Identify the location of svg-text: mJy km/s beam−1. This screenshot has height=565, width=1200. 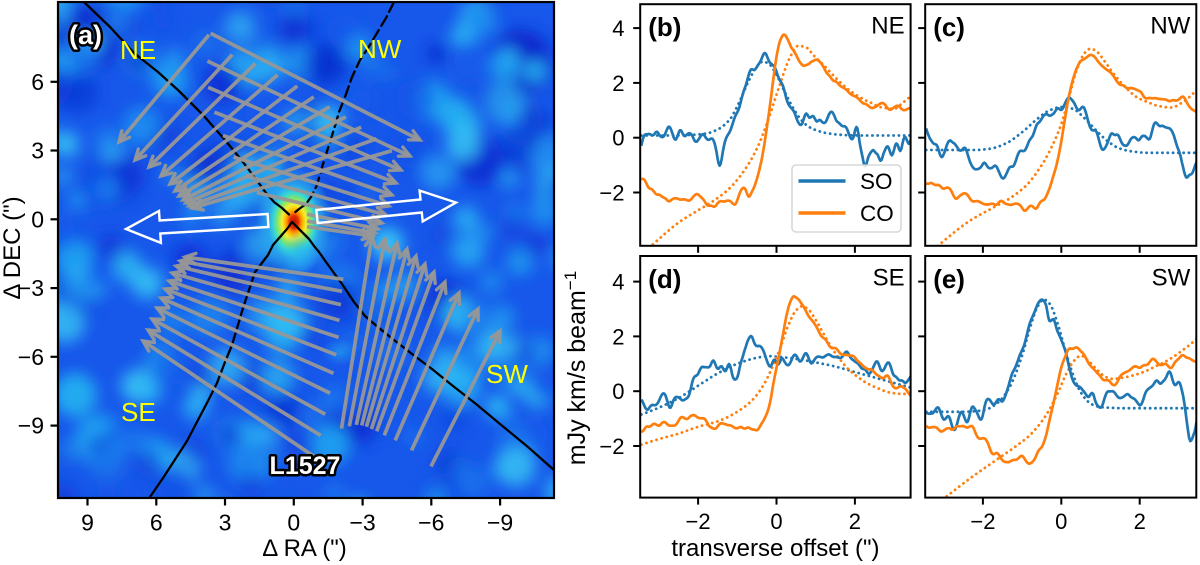
(576, 368).